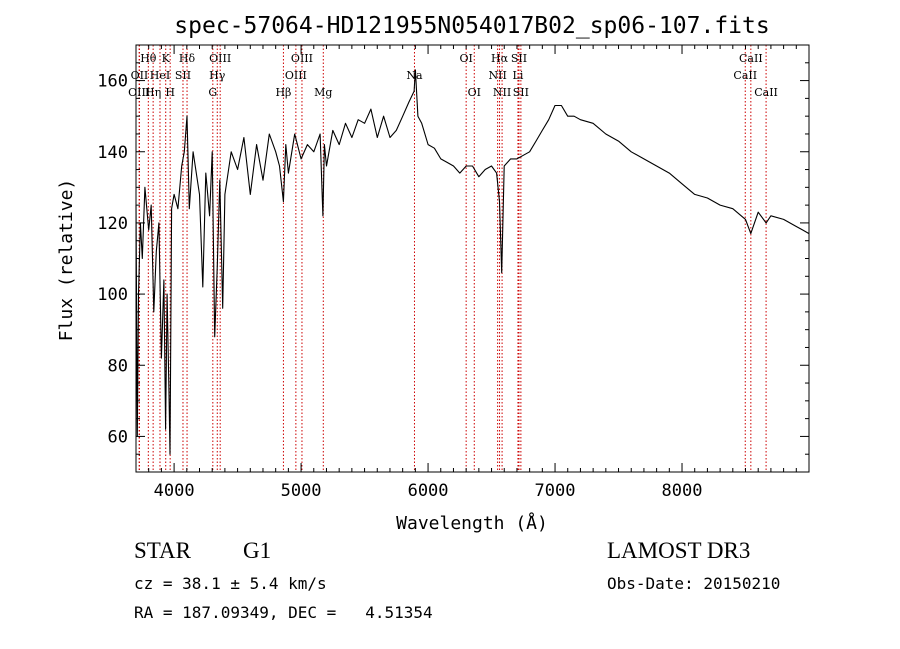 The height and width of the screenshot is (649, 900). Describe the element at coordinates (139, 92) in the screenshot. I see `line-label-2: OIII` at that location.